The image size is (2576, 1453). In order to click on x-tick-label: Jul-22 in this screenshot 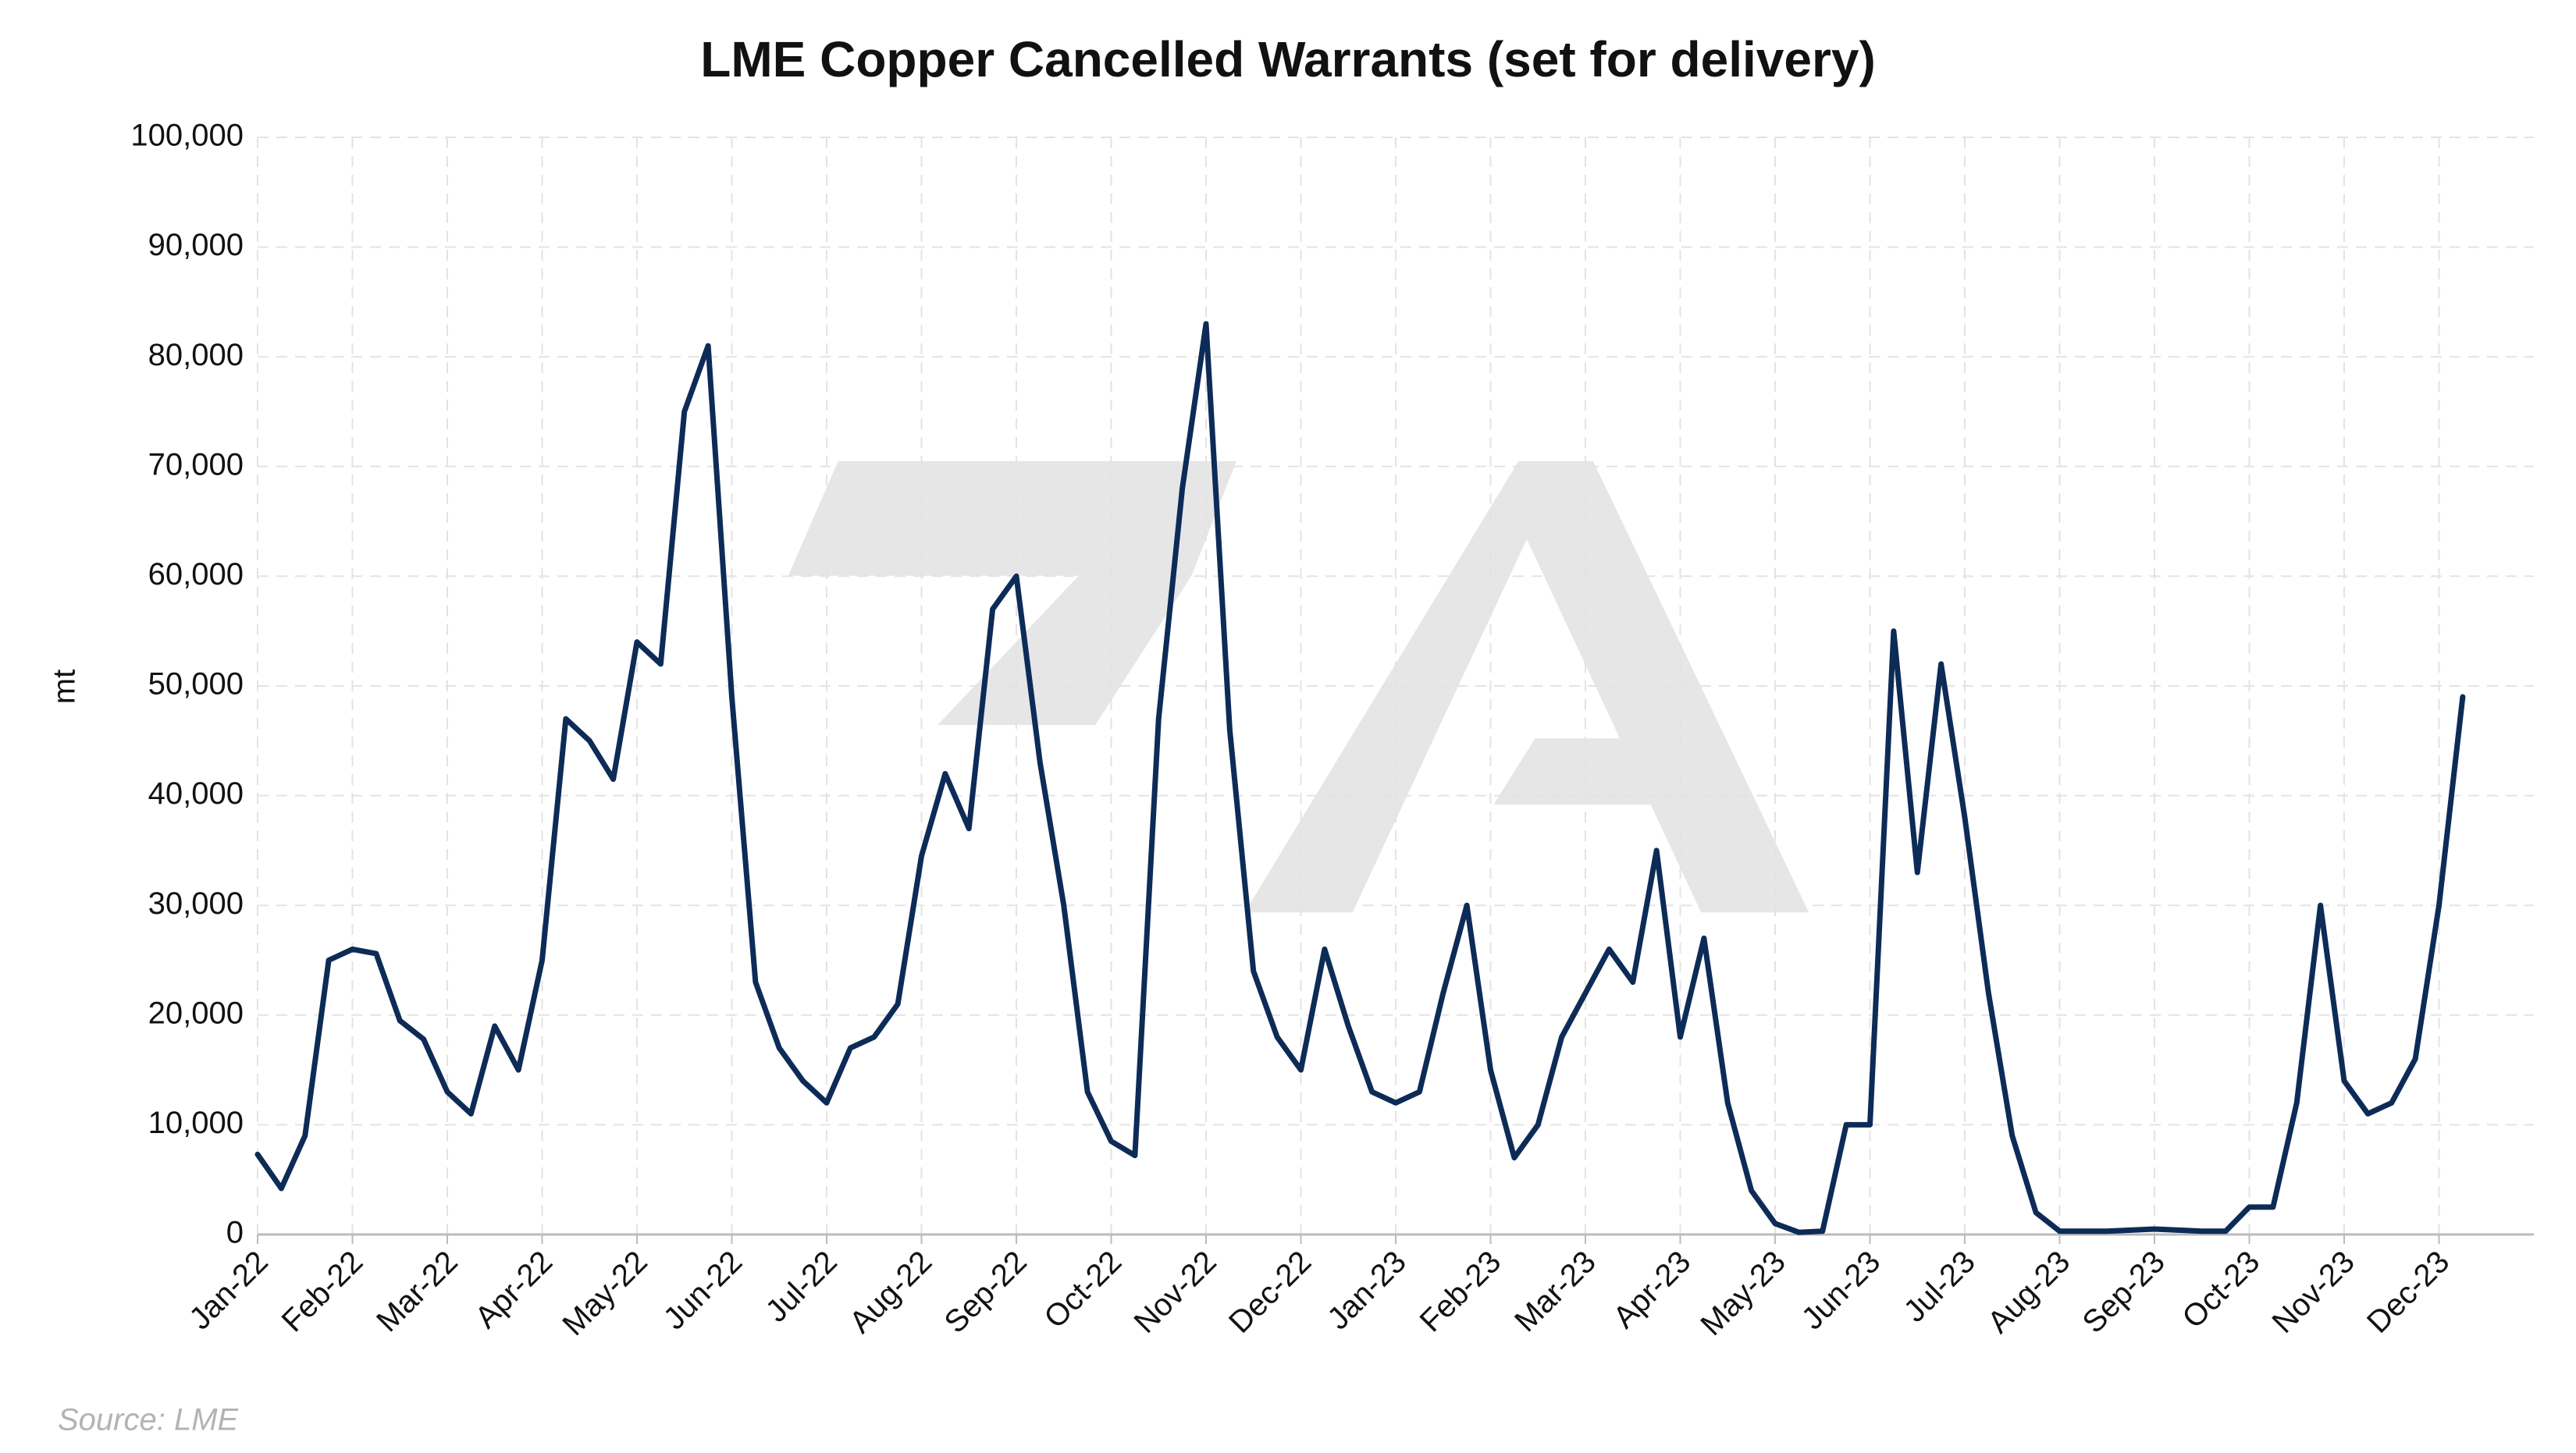, I will do `click(802, 1287)`.